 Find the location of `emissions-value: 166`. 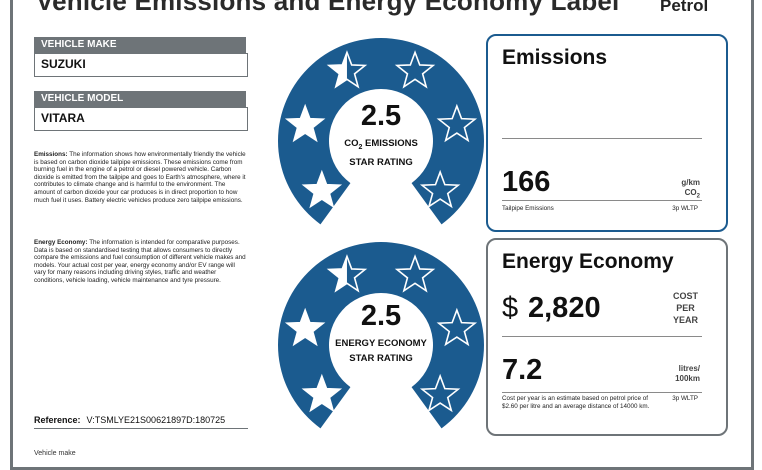

emissions-value: 166 is located at coordinates (526, 182).